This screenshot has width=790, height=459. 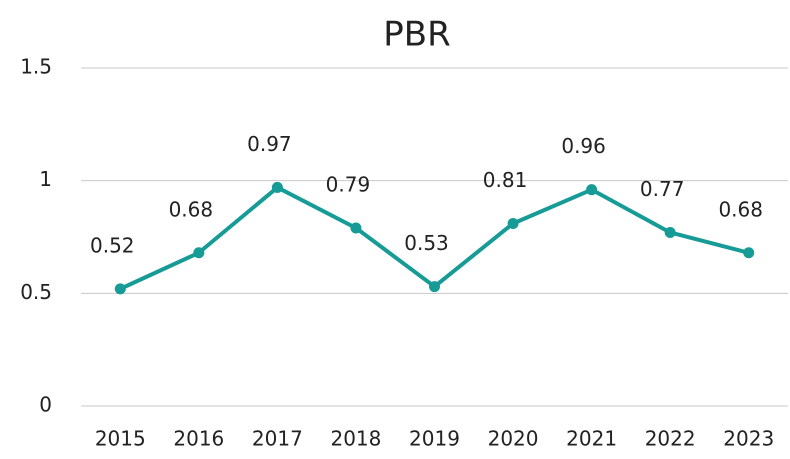 What do you see at coordinates (513, 439) in the screenshot?
I see `x-tick-label: 2020` at bounding box center [513, 439].